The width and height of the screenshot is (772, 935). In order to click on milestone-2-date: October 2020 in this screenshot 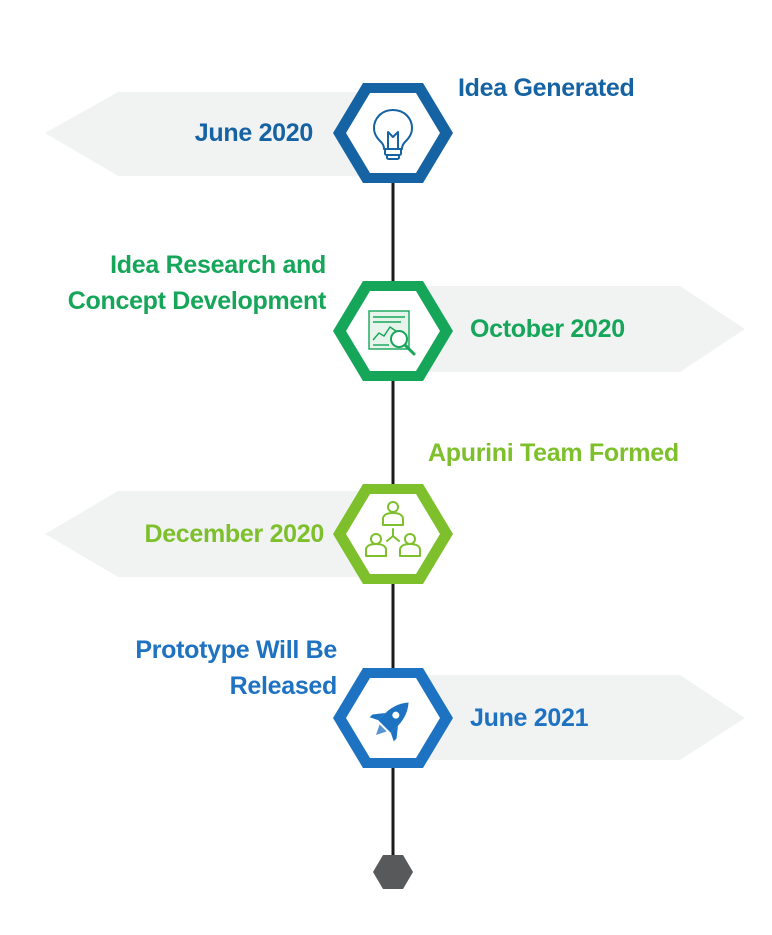, I will do `click(547, 329)`.